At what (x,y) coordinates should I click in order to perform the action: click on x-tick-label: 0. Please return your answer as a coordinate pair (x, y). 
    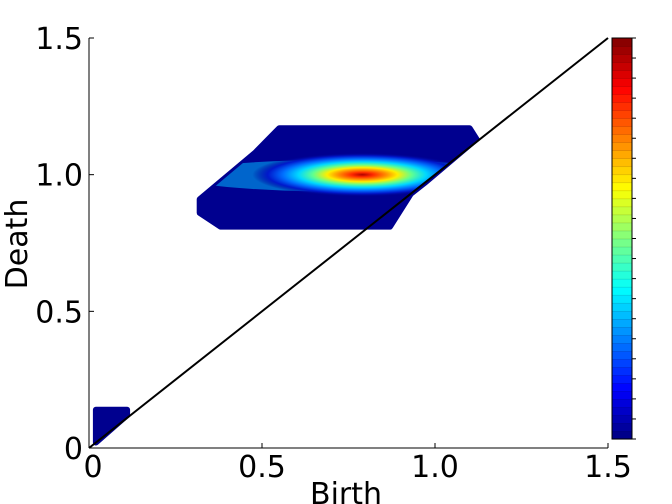
    Looking at the image, I should click on (92, 467).